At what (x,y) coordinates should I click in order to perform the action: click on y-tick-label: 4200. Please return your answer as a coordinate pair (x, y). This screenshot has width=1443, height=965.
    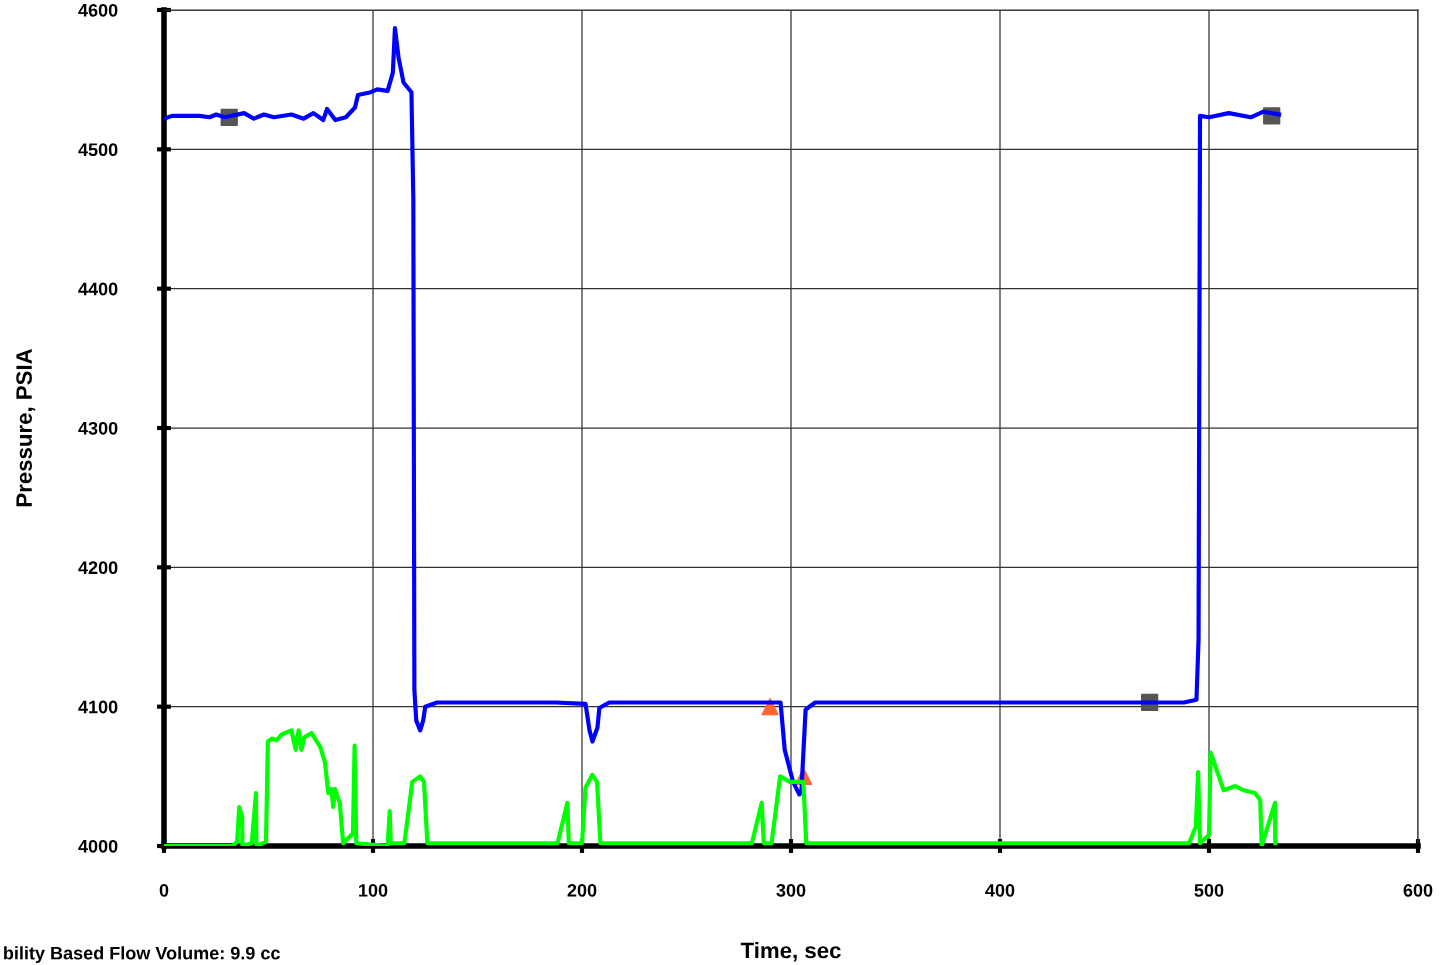
    Looking at the image, I should click on (98, 568).